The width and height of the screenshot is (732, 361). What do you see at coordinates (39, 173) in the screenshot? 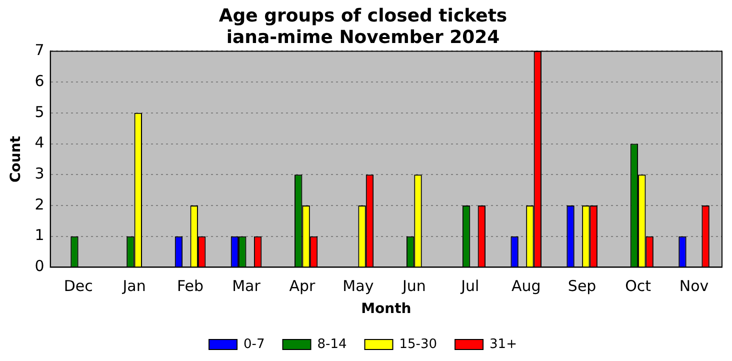
I see `y-tick-label: 3` at bounding box center [39, 173].